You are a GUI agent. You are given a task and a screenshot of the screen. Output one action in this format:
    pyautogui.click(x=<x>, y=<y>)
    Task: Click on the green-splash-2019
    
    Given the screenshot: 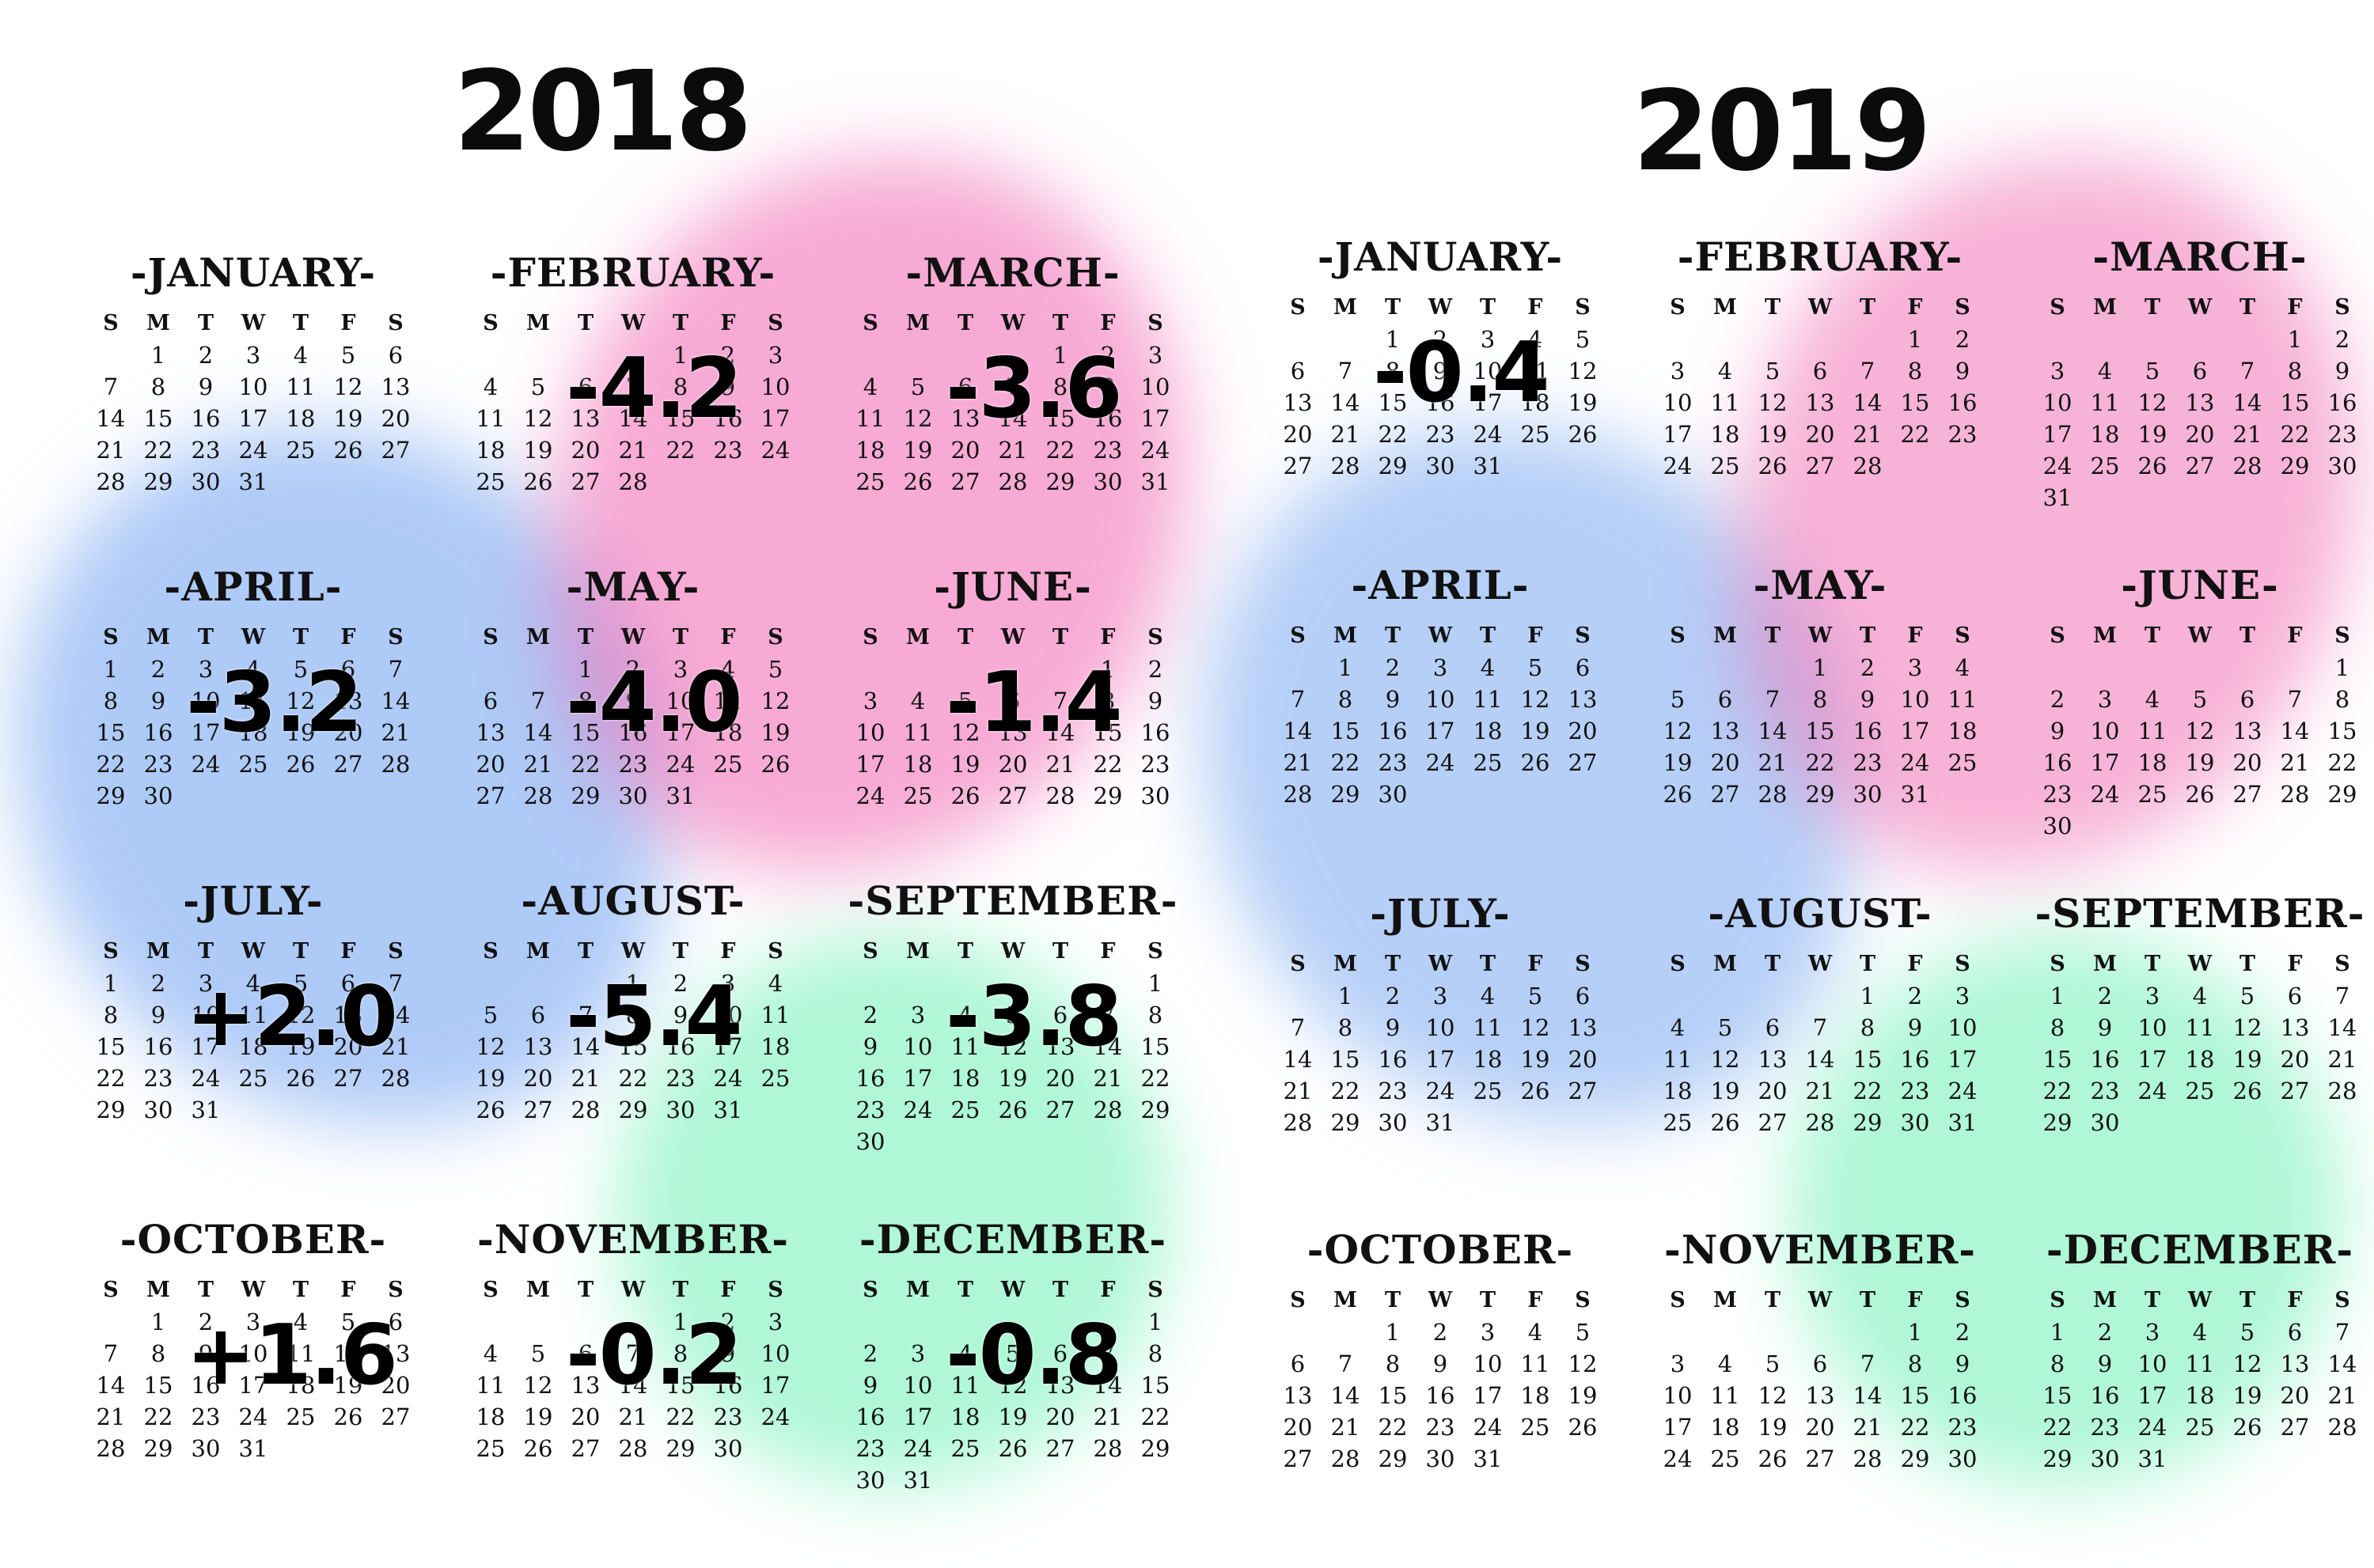 What is the action you would take?
    pyautogui.click(x=2065, y=1210)
    